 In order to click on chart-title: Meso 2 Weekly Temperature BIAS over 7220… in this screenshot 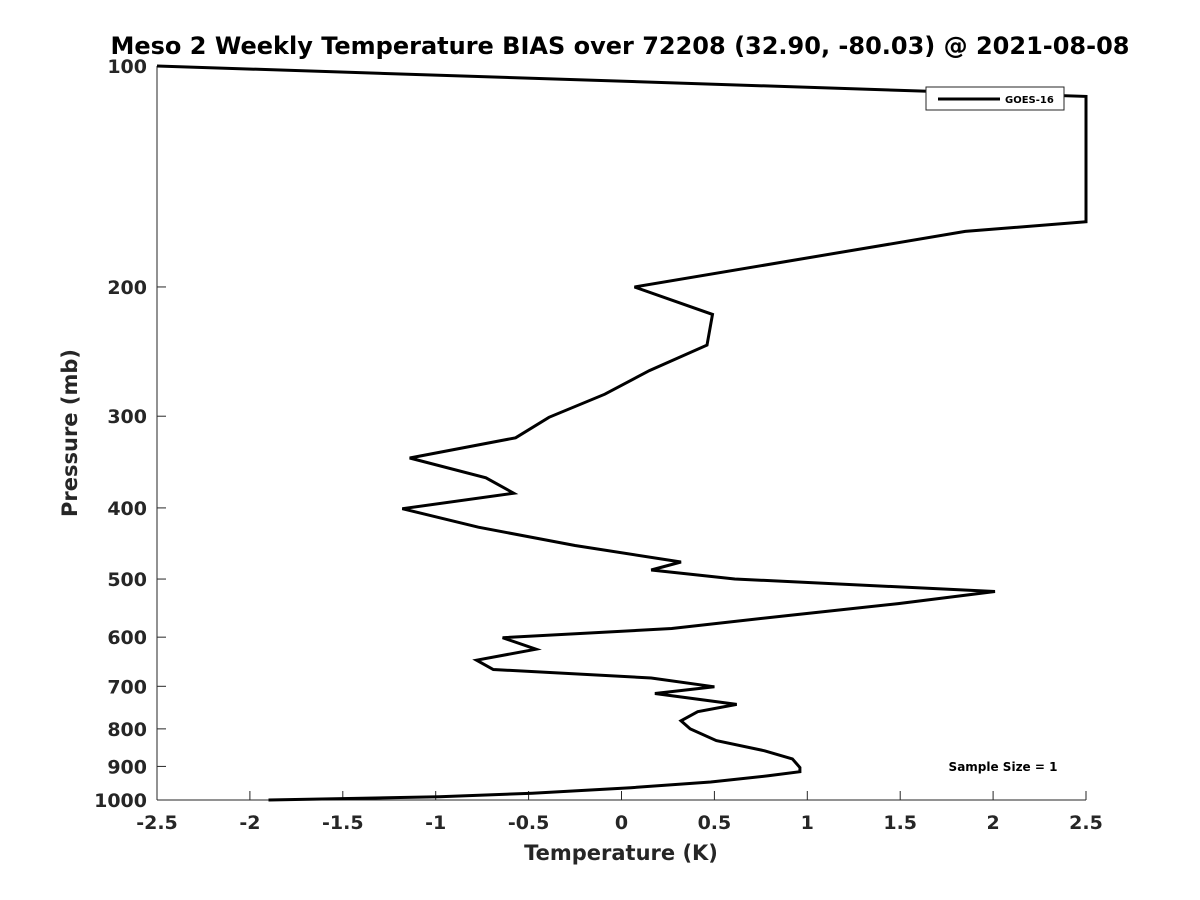, I will do `click(619, 46)`.